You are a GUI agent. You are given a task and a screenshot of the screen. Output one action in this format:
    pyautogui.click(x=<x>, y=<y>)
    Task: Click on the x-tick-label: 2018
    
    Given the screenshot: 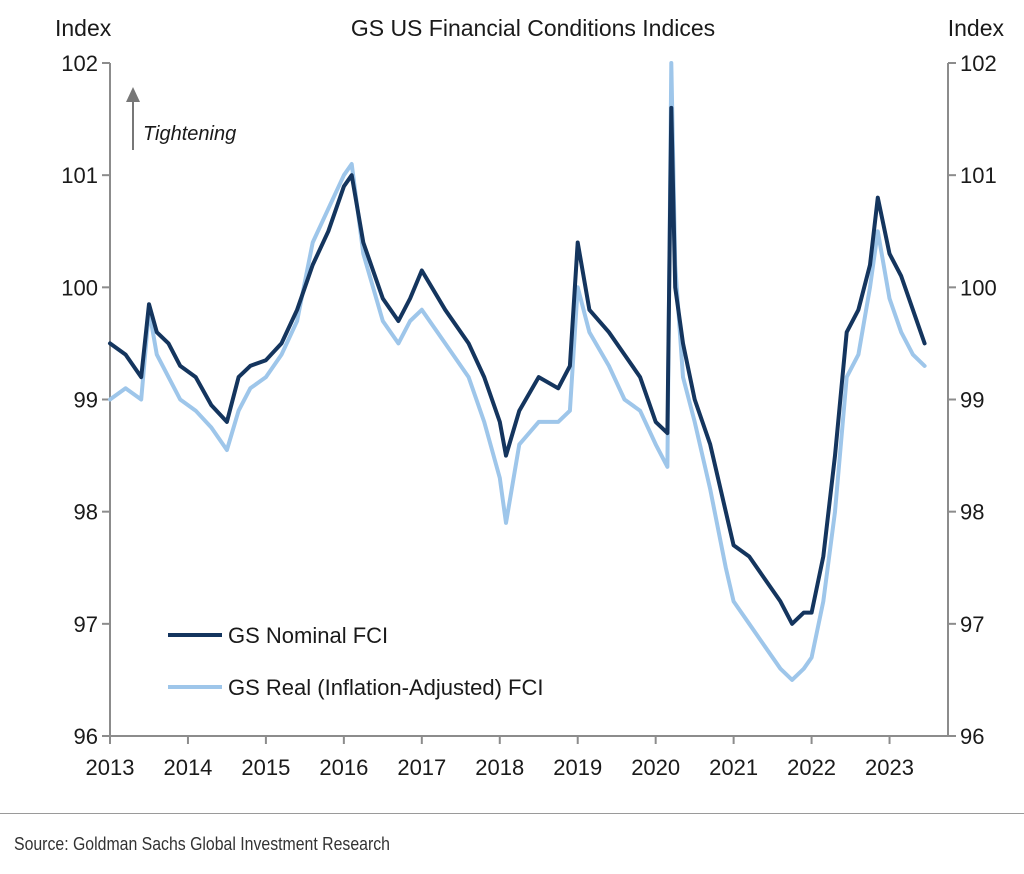 What is the action you would take?
    pyautogui.click(x=499, y=767)
    